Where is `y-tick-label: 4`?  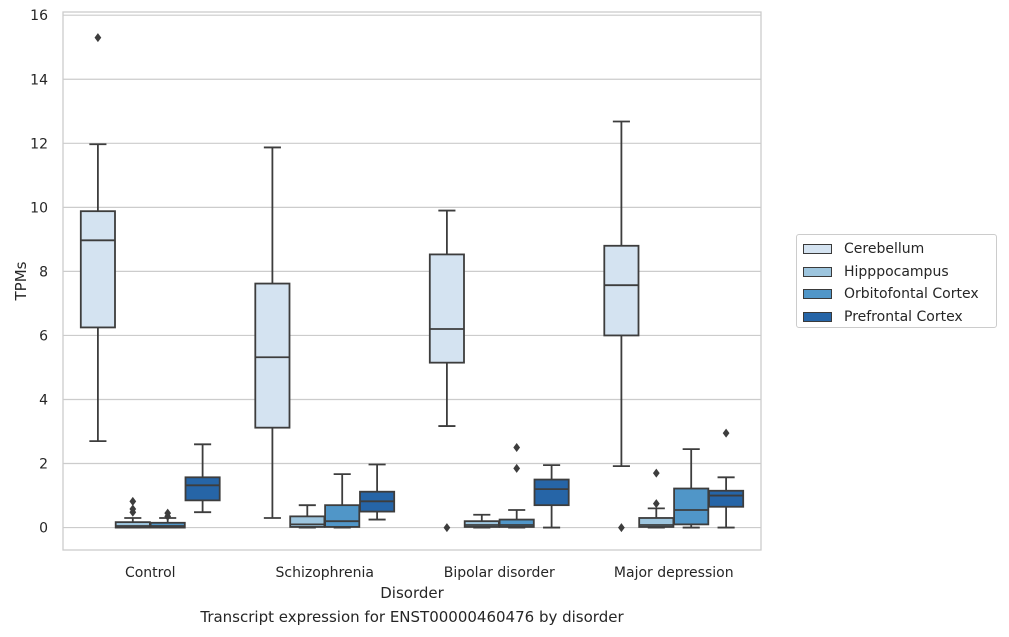 y-tick-label: 4 is located at coordinates (43, 400).